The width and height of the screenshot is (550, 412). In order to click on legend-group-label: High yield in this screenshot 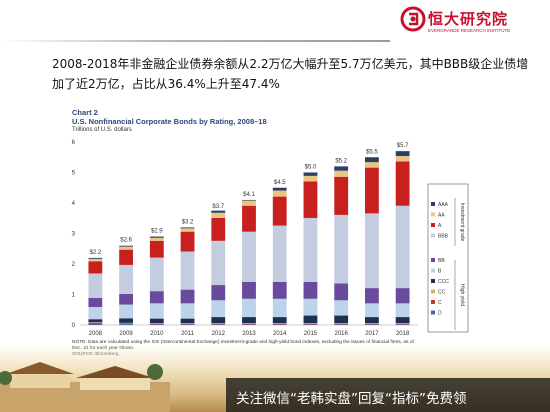, I will do `click(462, 295)`.